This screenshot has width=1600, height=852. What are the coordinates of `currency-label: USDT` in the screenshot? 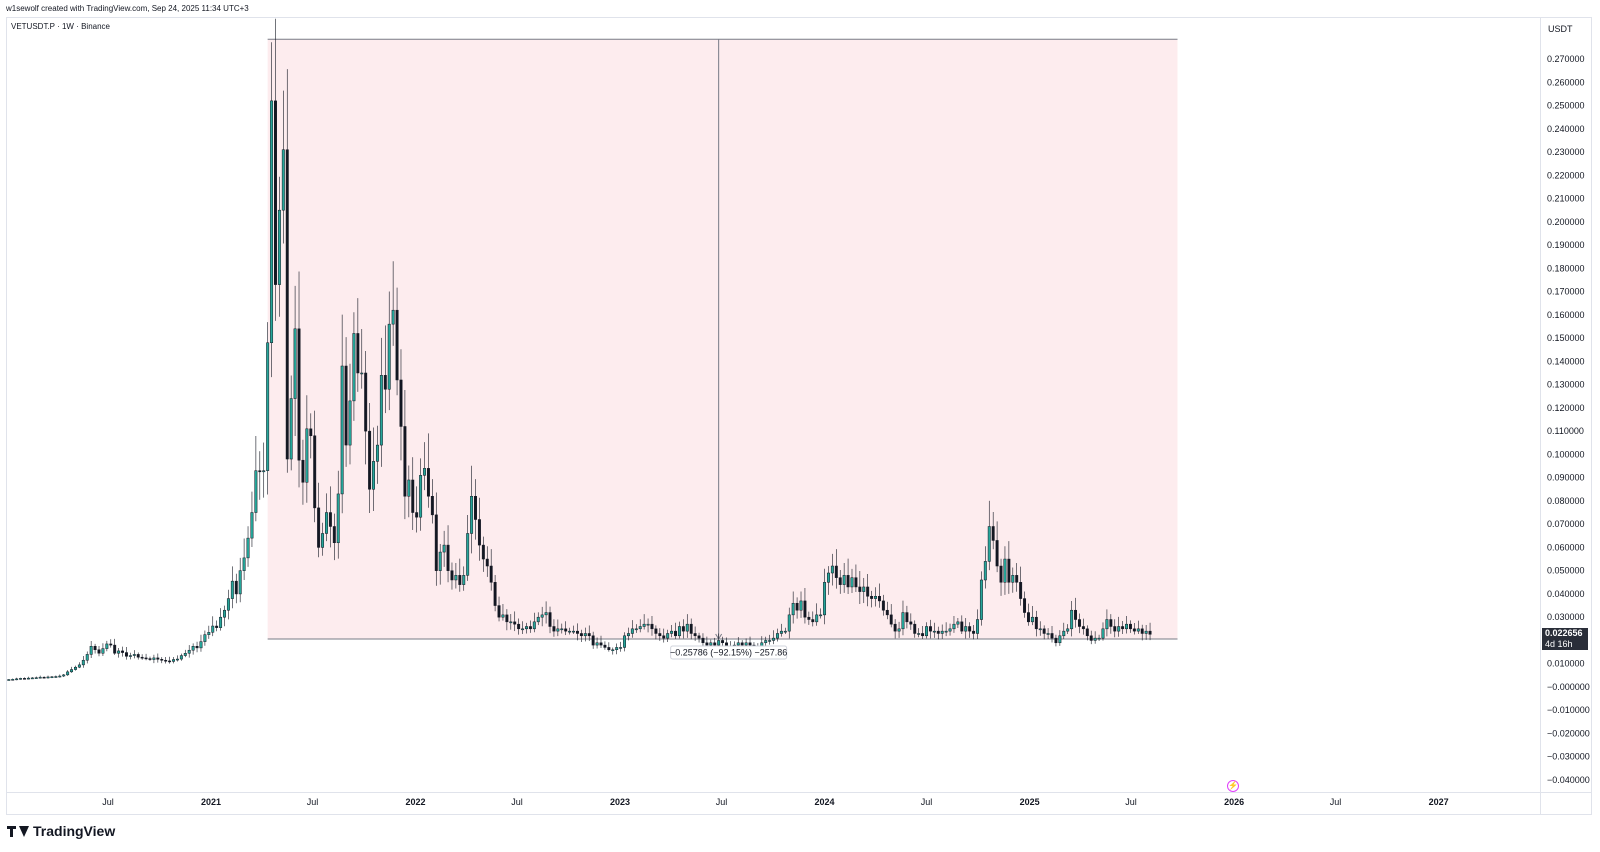 It's located at (1560, 29).